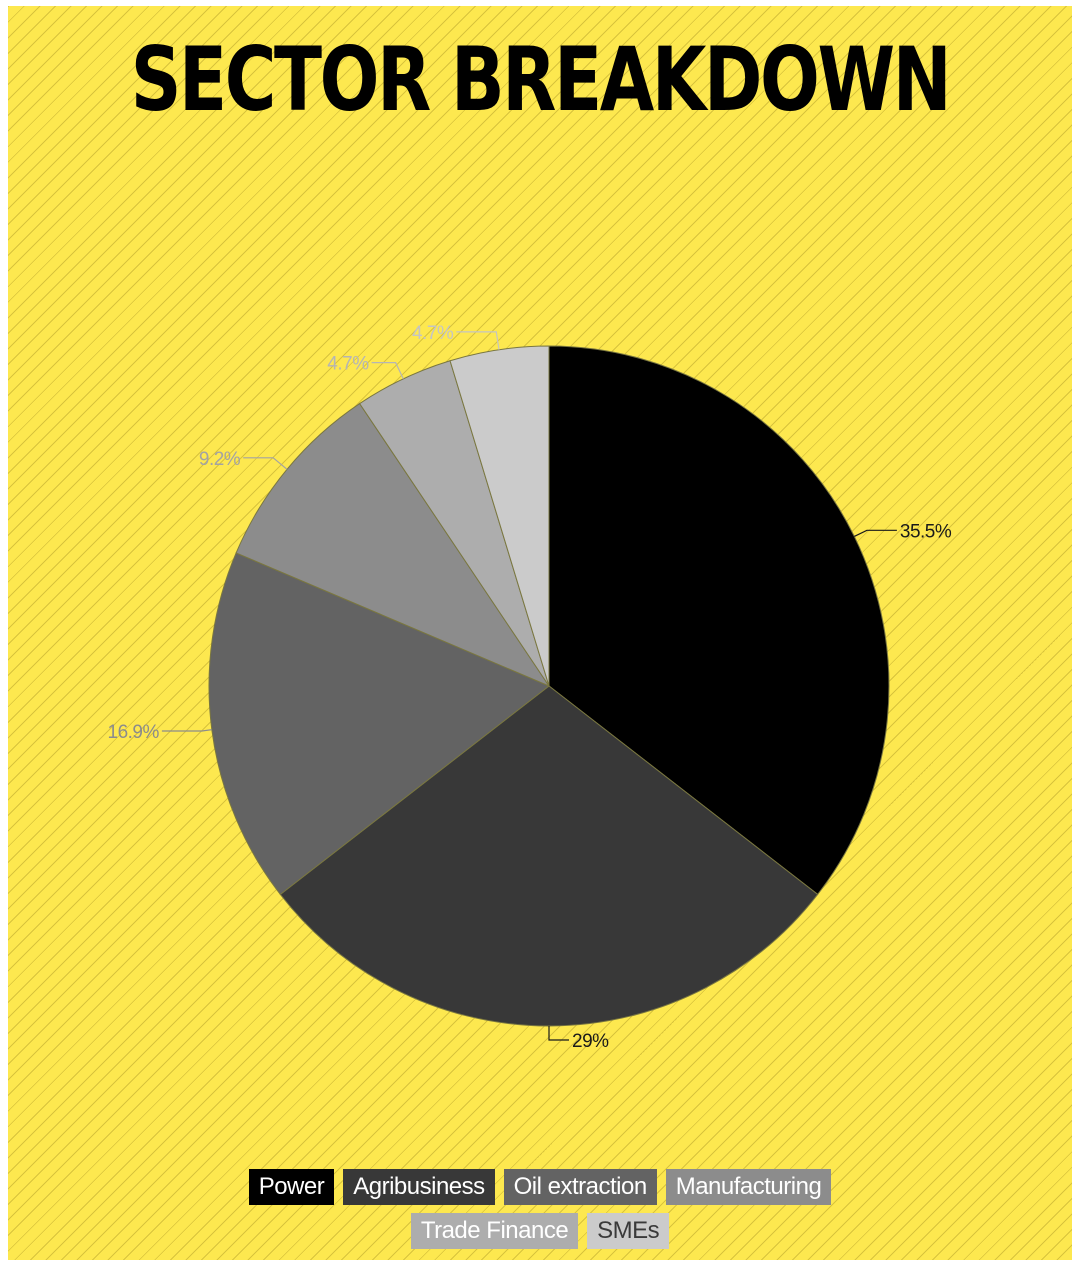 This screenshot has width=1078, height=1264. What do you see at coordinates (393, 545) in the screenshot?
I see `pie-slice-manufacturing` at bounding box center [393, 545].